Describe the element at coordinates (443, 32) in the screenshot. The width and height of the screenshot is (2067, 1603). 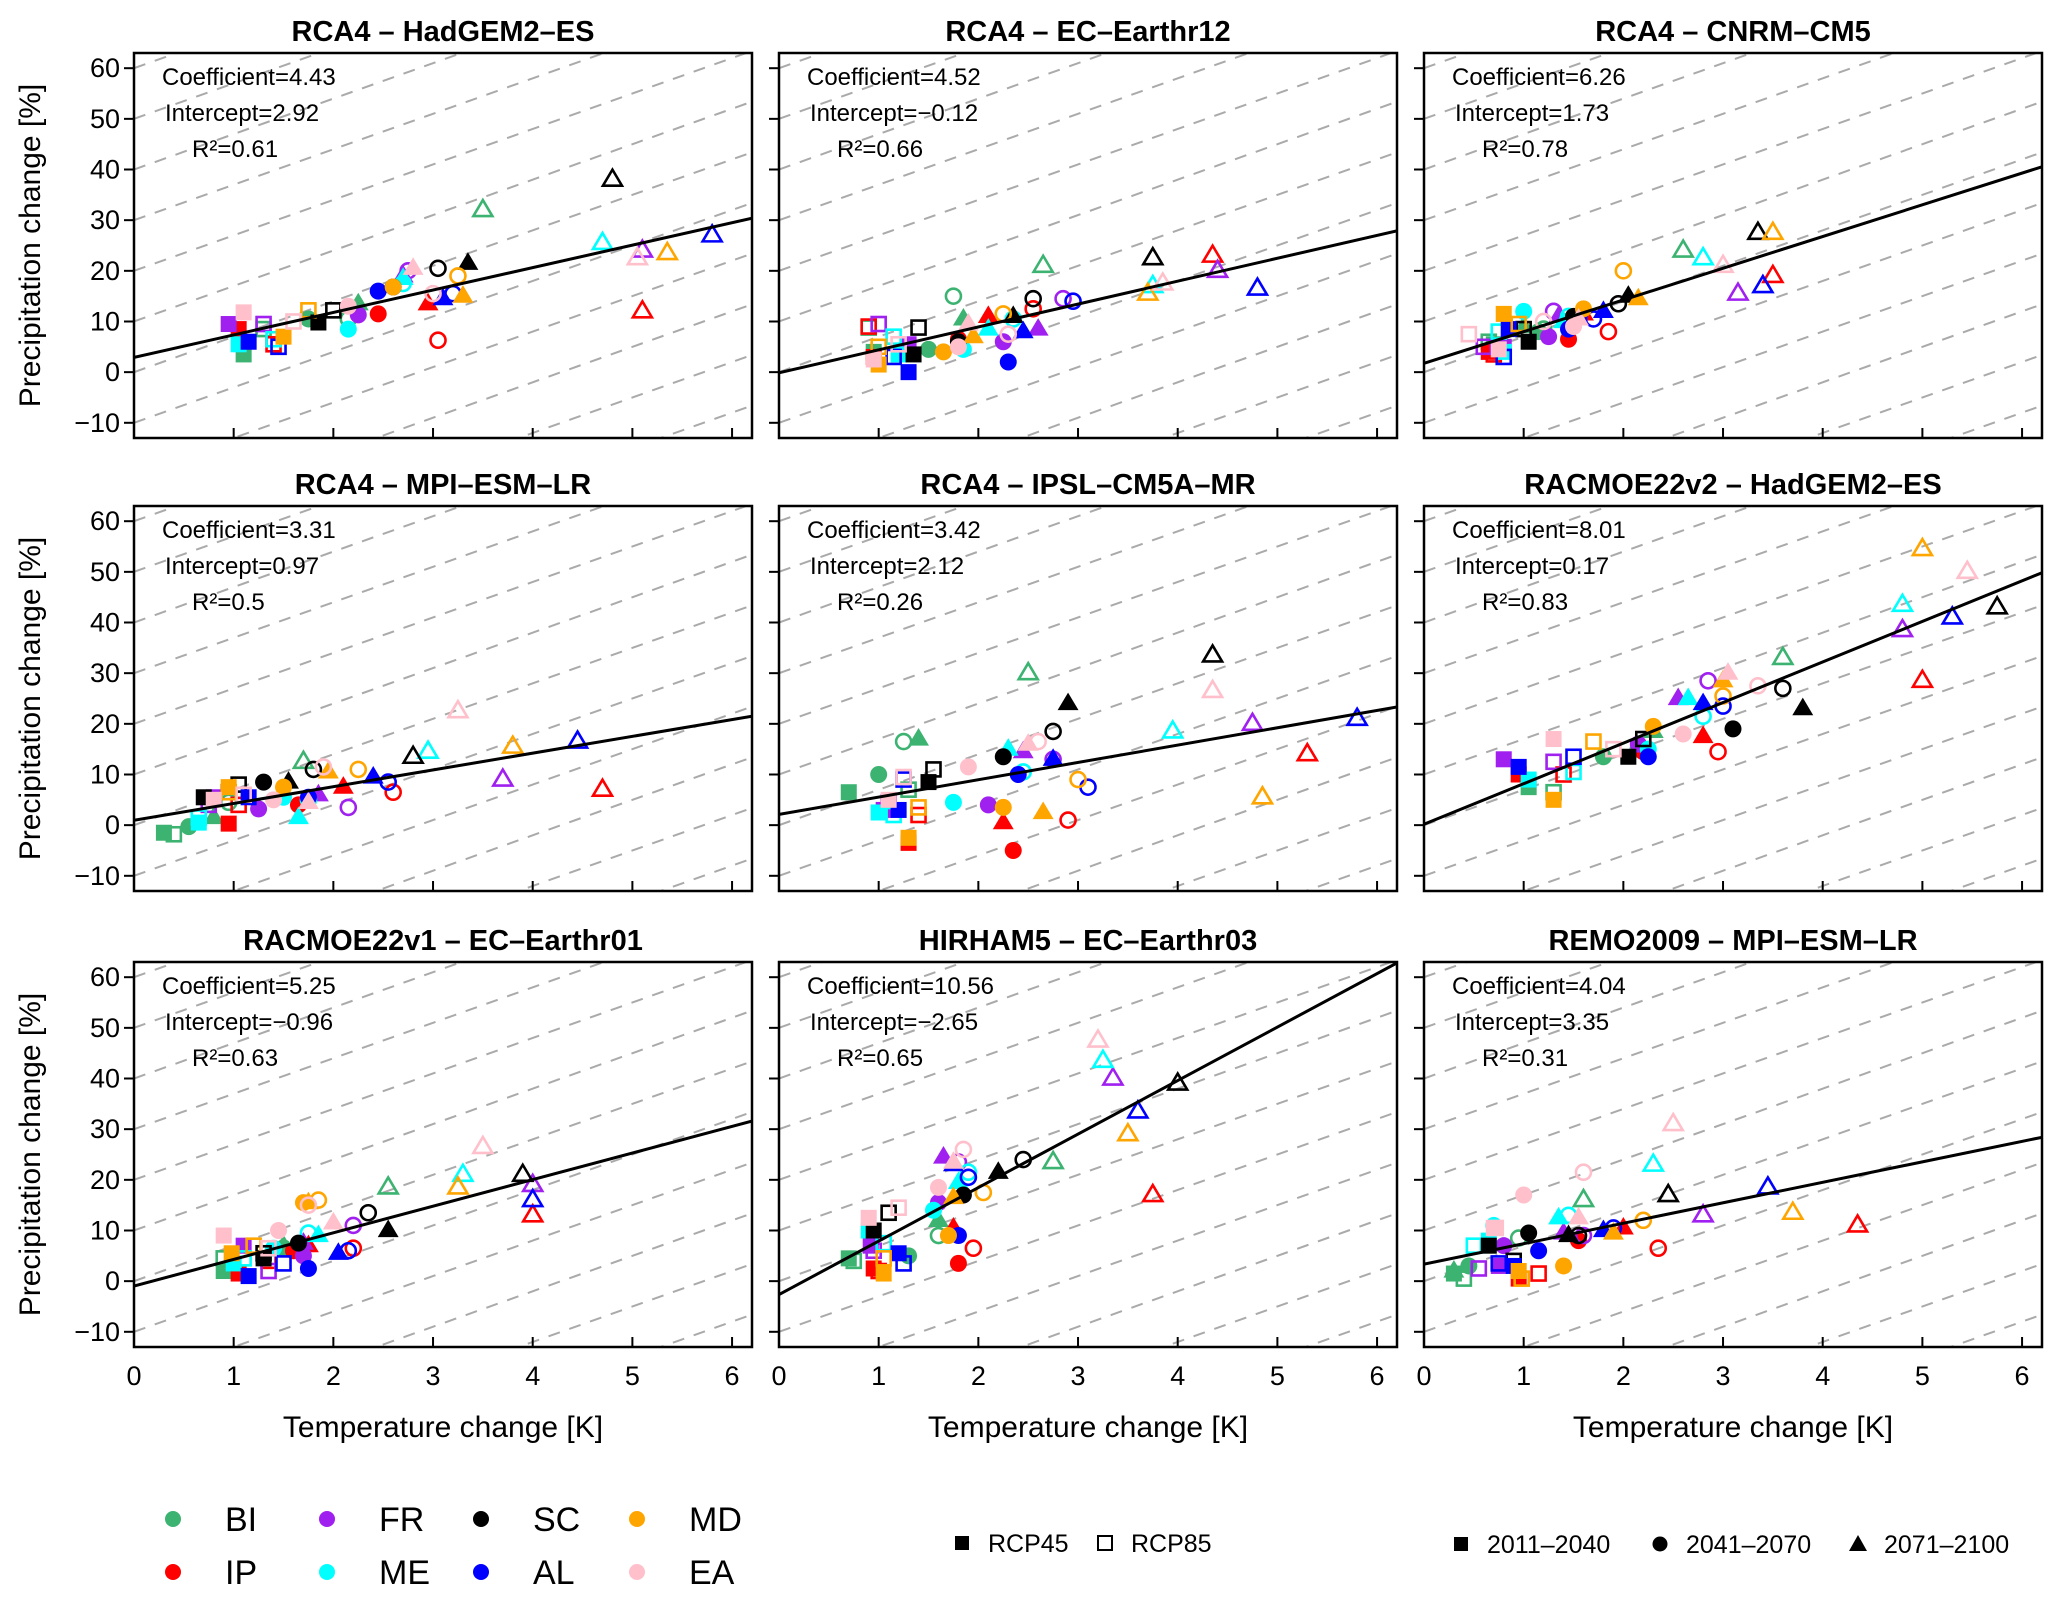
I see `panel-title: RCA4 – HadGEM2–ES` at that location.